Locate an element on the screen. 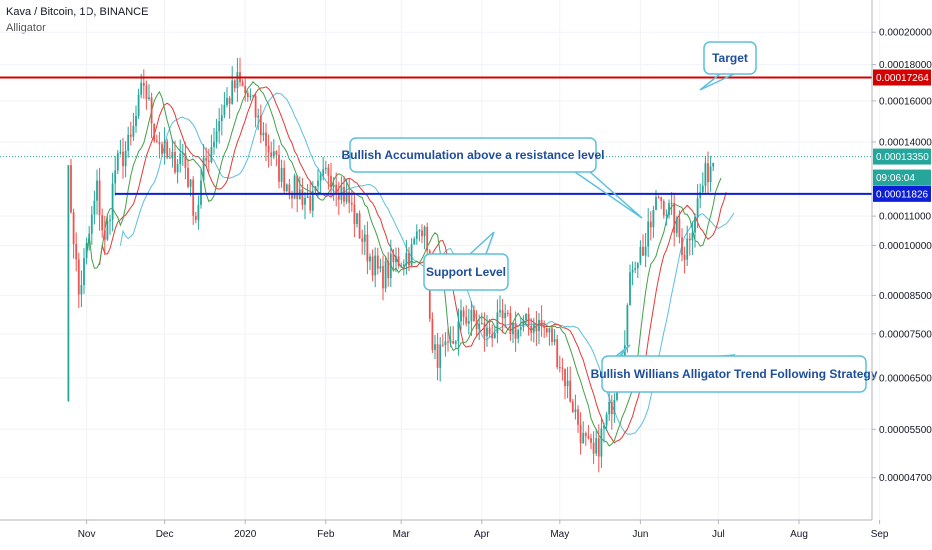  target-callout-box is located at coordinates (730, 58).